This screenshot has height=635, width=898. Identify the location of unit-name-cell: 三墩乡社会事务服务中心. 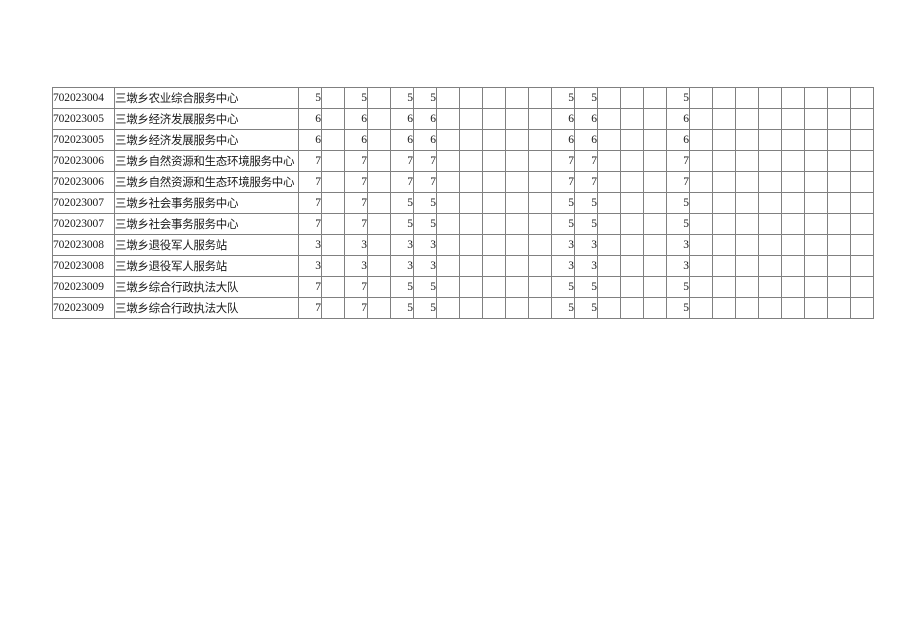
(206, 203).